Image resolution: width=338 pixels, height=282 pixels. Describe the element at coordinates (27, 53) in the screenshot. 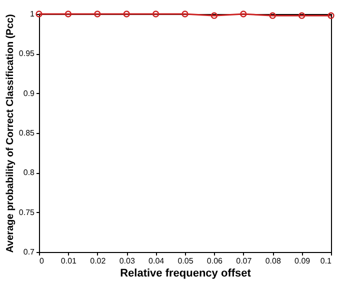

I see `y-tick-label: 0.95` at that location.